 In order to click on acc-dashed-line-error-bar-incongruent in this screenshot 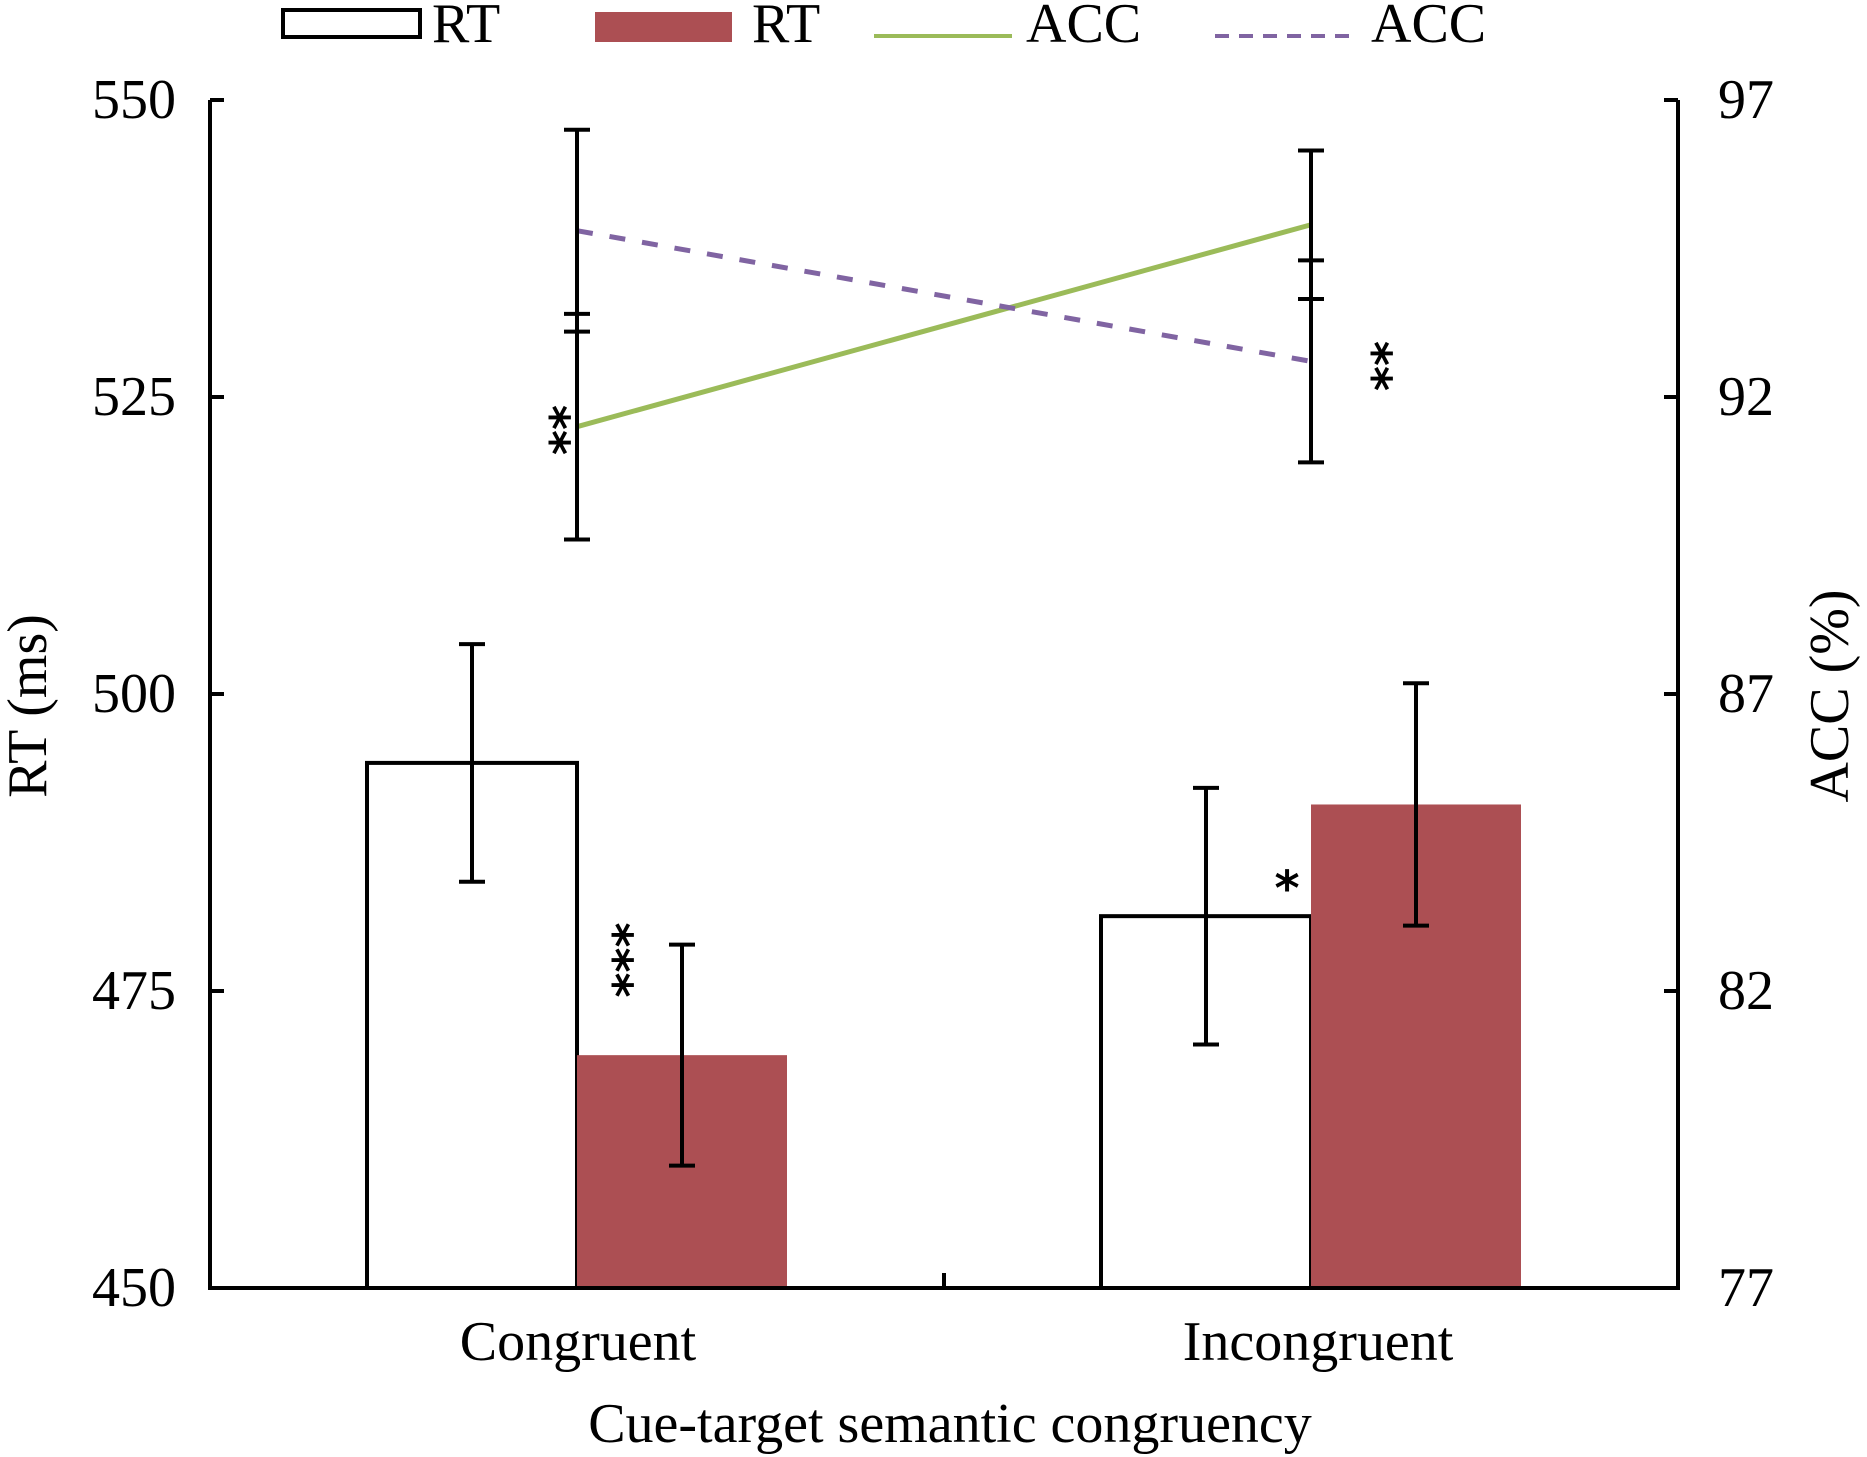, I will do `click(1311, 361)`.